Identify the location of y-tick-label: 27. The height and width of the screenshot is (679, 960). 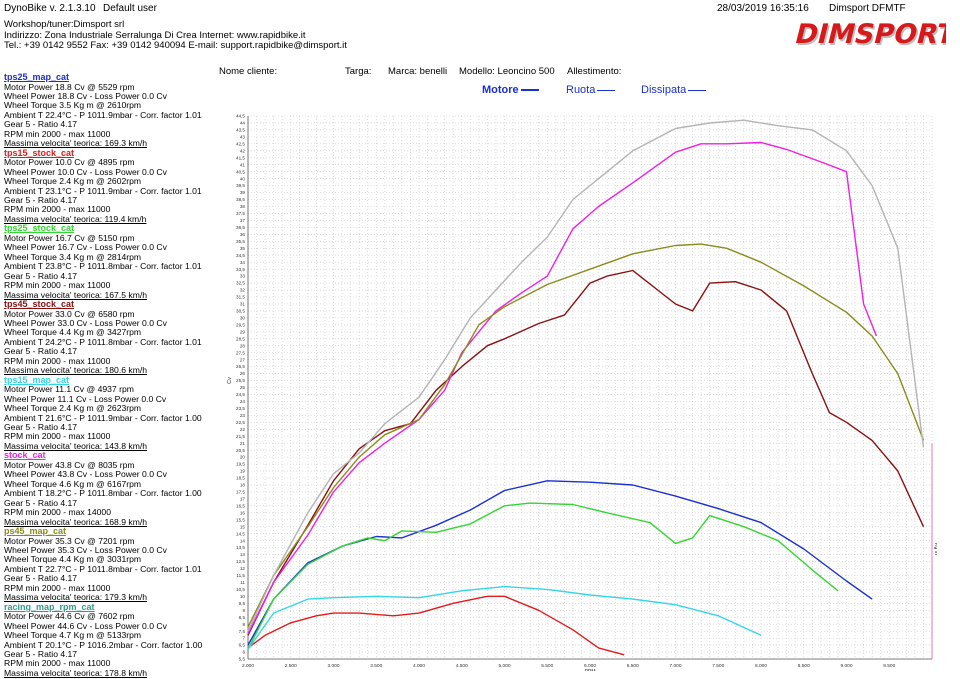
(243, 359).